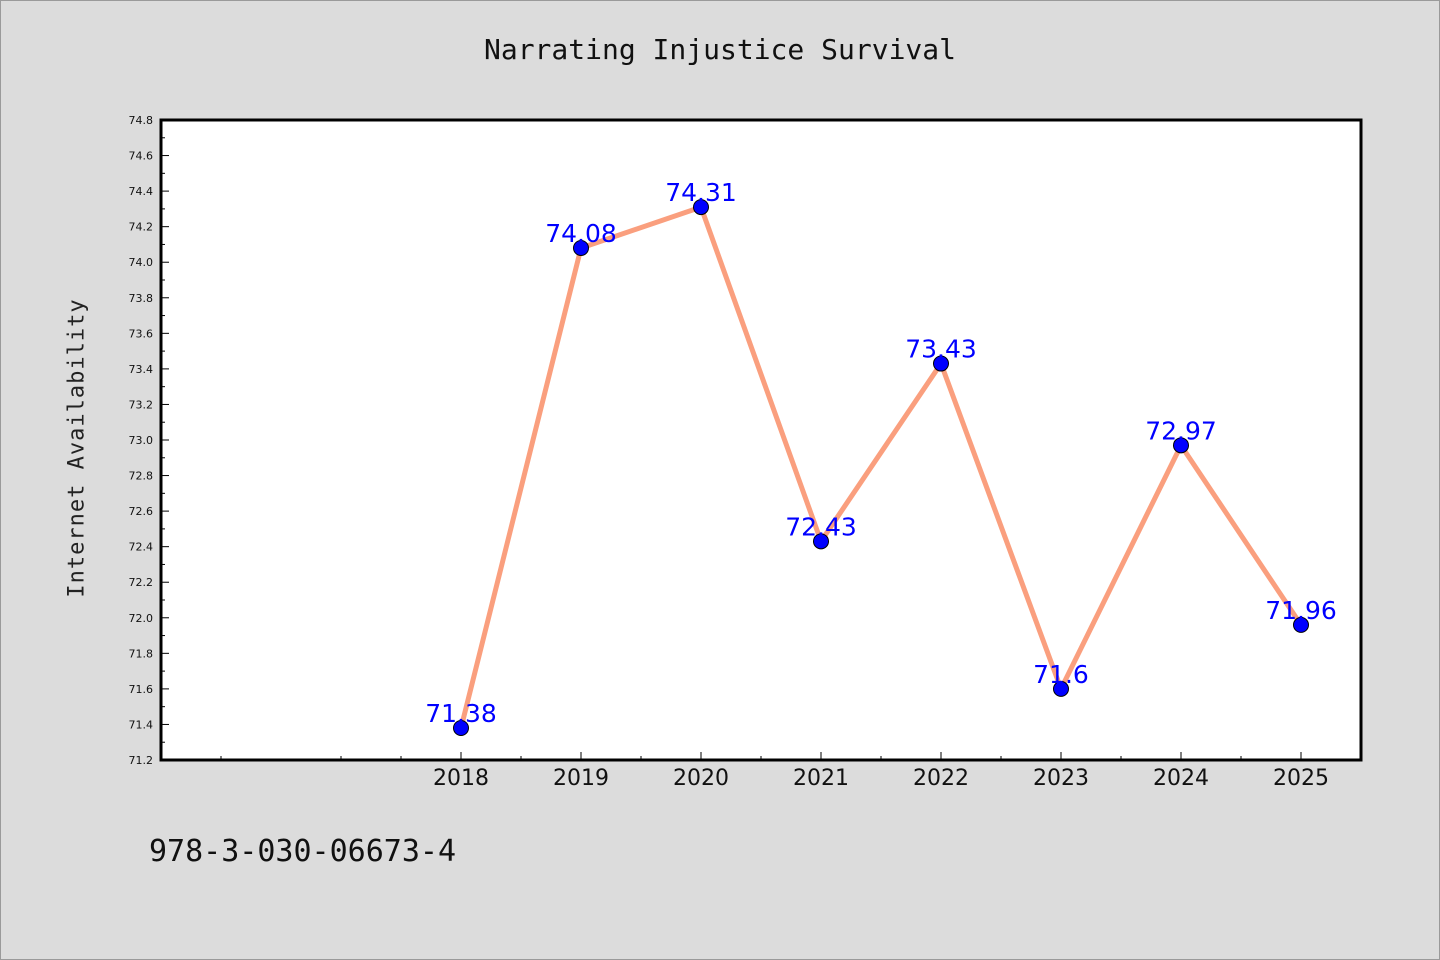  What do you see at coordinates (1301, 610) in the screenshot?
I see `data-label: 71.96` at bounding box center [1301, 610].